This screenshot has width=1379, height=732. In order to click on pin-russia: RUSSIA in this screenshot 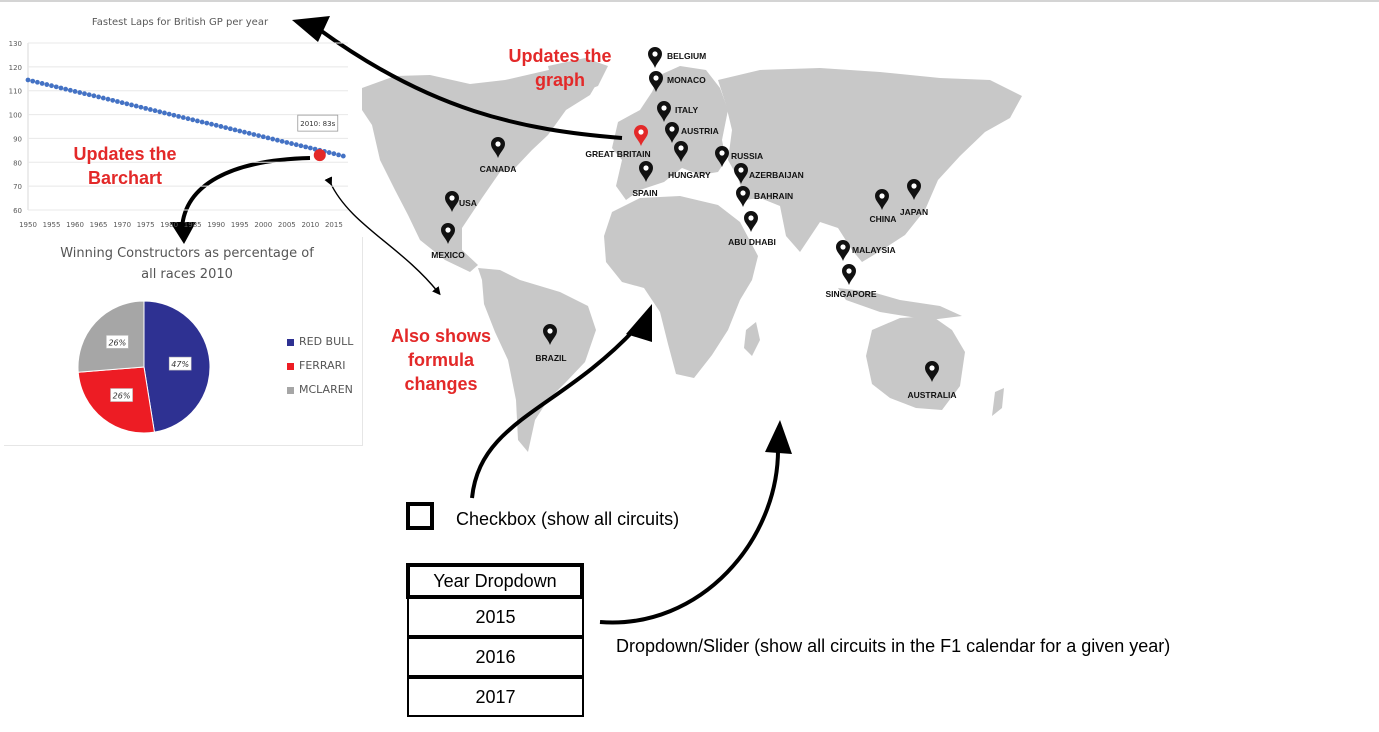, I will do `click(739, 156)`.